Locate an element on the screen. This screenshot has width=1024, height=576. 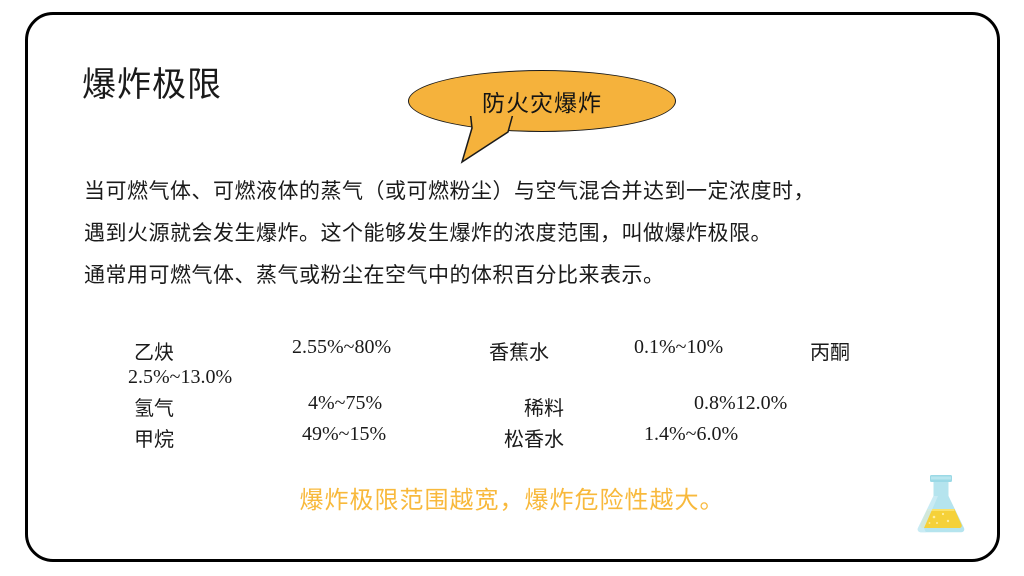
footer-note: 爆炸极限范围越宽，爆炸危险性越大。 is located at coordinates (512, 501).